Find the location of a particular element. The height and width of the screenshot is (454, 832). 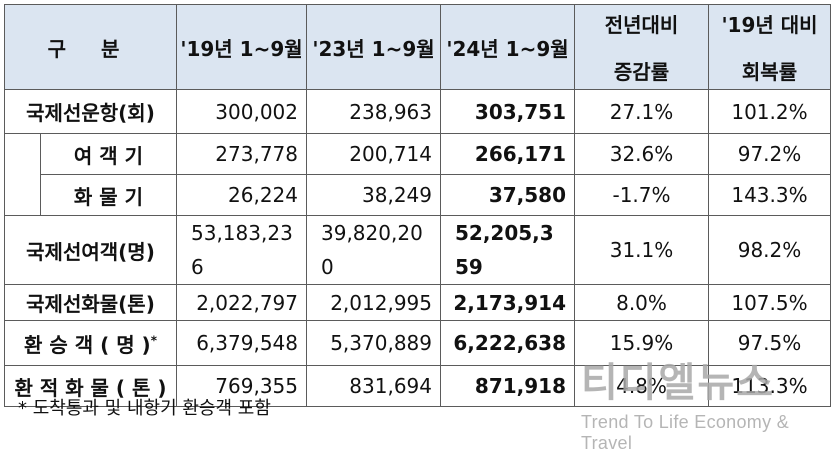

header-2023: '23년 1~9월 is located at coordinates (373, 47).